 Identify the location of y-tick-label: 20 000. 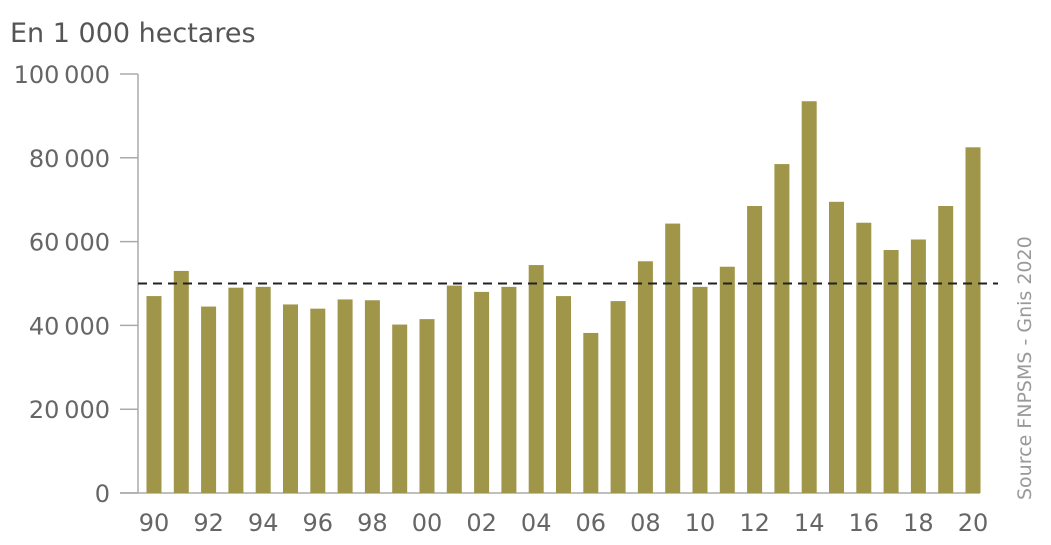
(69, 410).